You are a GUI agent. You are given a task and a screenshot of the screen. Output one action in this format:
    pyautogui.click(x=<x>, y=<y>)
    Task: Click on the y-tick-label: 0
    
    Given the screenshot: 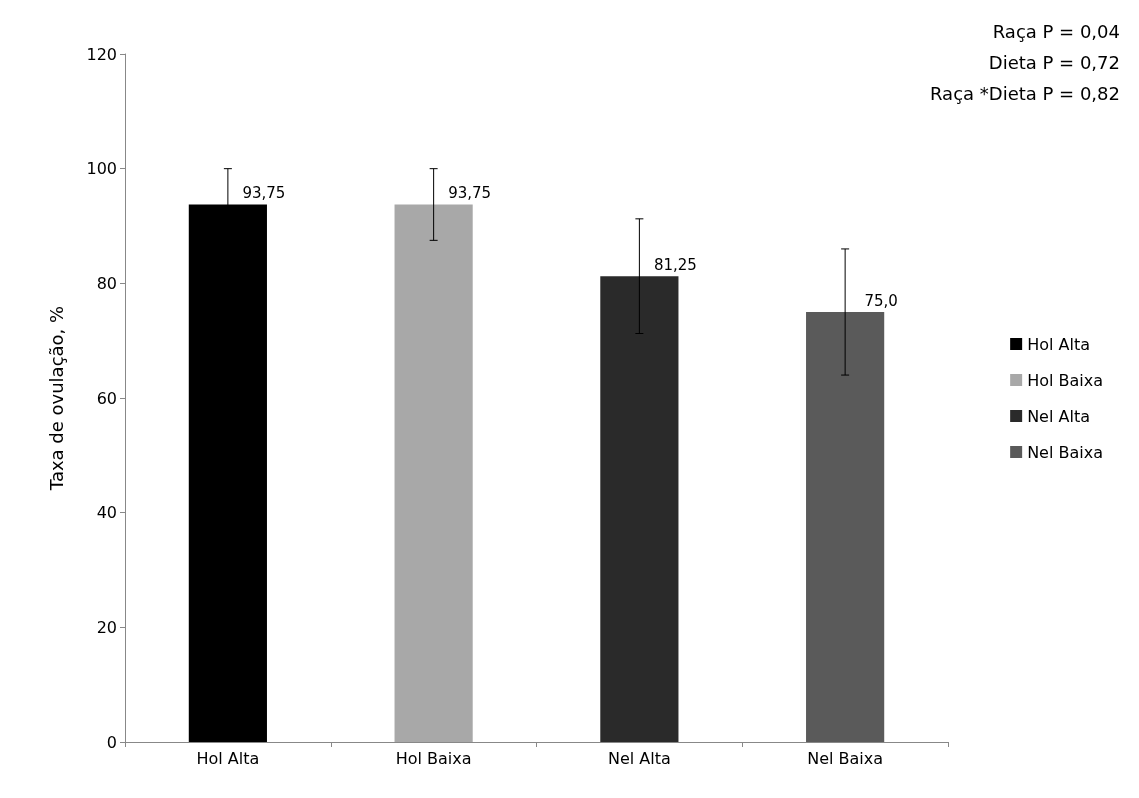 What is the action you would take?
    pyautogui.click(x=111, y=742)
    